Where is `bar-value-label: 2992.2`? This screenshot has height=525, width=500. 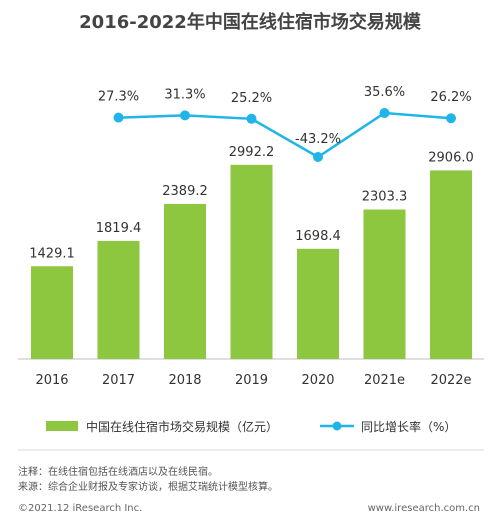
bar-value-label: 2992.2 is located at coordinates (252, 152).